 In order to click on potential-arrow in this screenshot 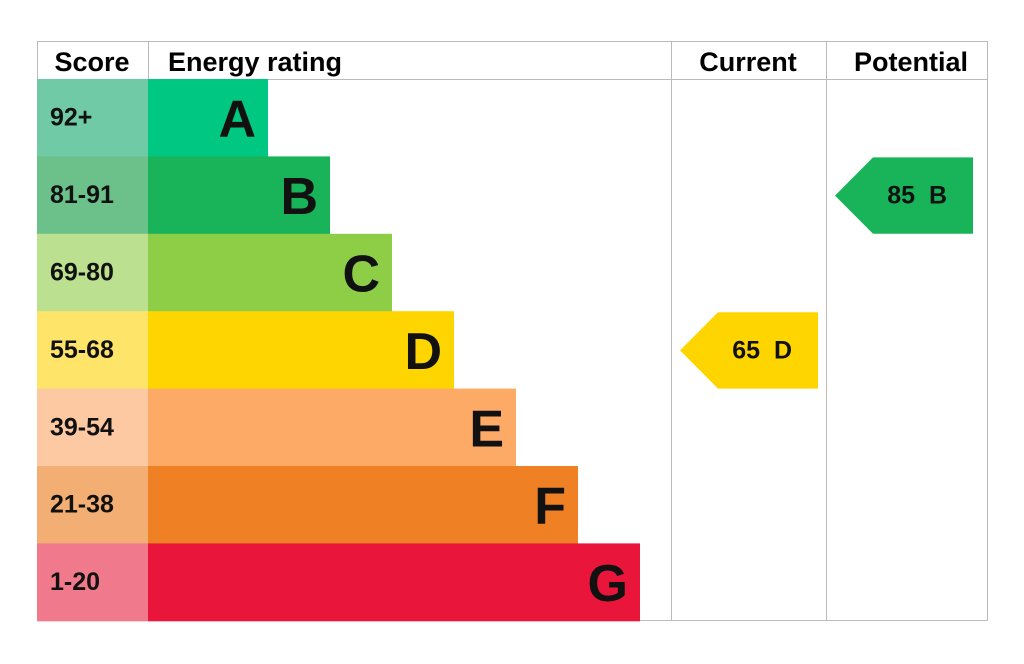, I will do `click(904, 195)`.